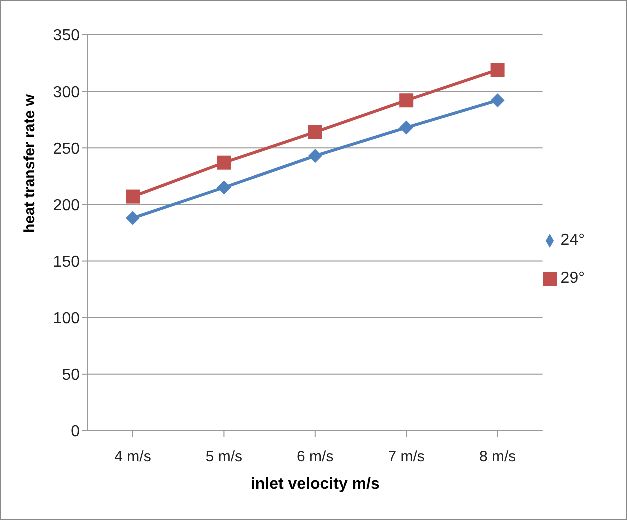 The width and height of the screenshot is (627, 520). I want to click on x-tick-label: 8 m/s, so click(497, 457).